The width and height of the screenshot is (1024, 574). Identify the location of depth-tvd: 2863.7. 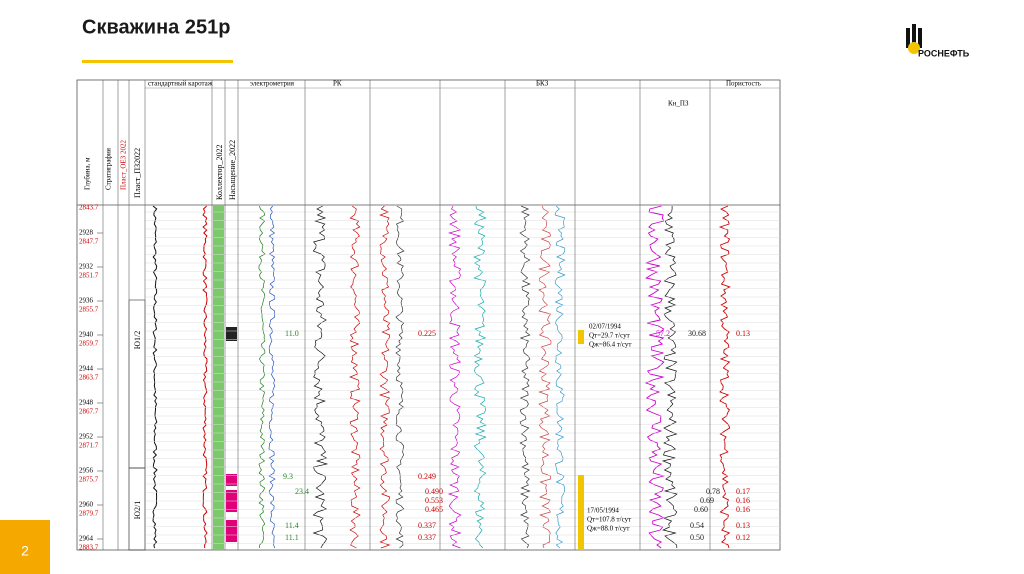
(89, 378).